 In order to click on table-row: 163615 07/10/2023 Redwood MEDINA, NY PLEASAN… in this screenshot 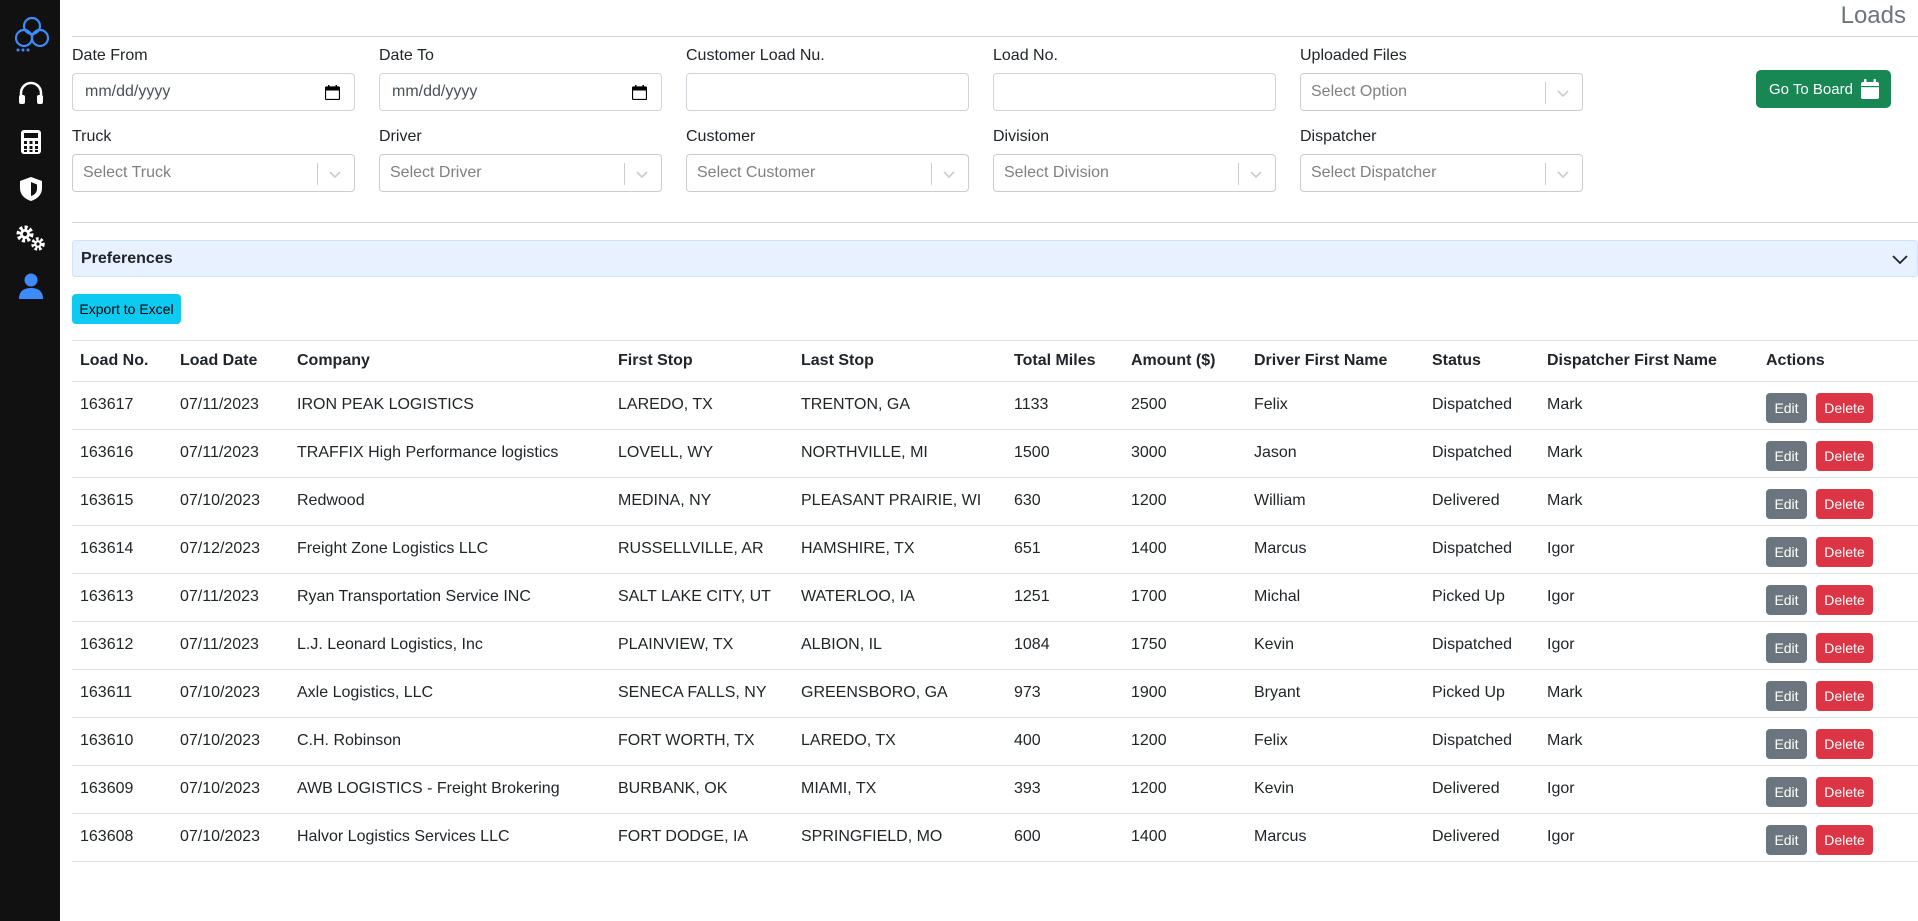, I will do `click(995, 501)`.